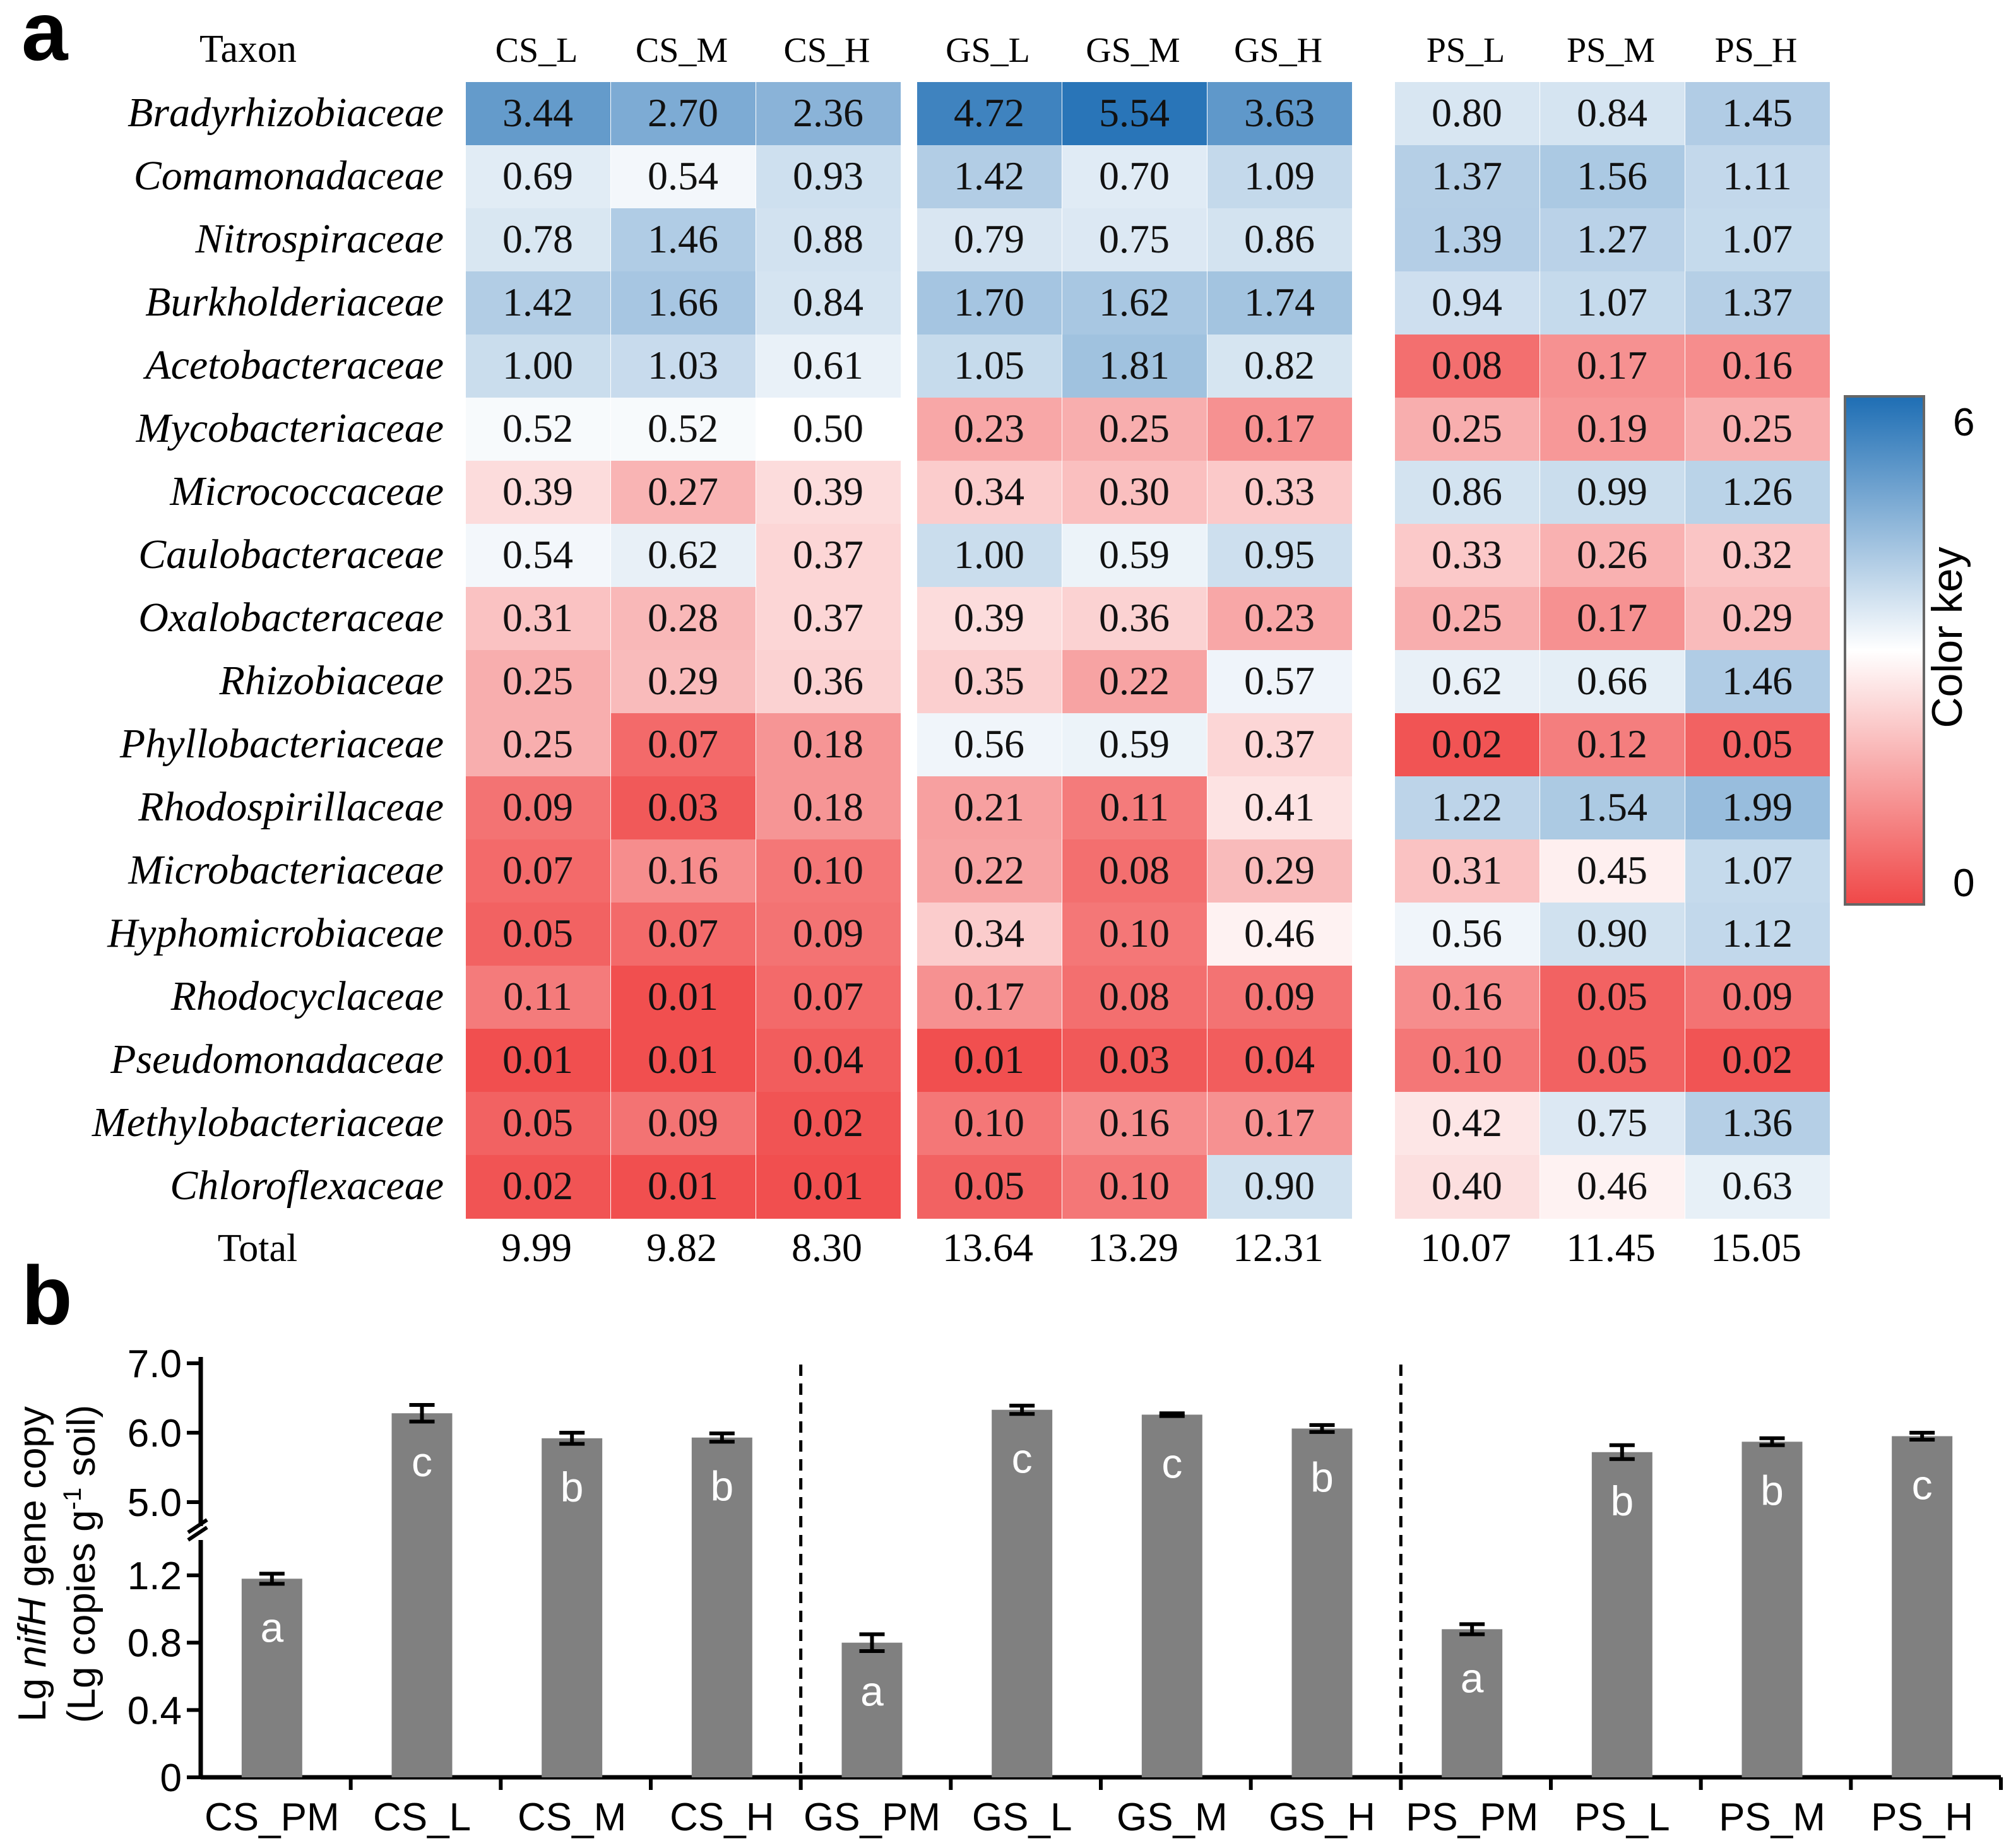 The height and width of the screenshot is (1848, 2011). I want to click on column-header: GS_L, so click(988, 50).